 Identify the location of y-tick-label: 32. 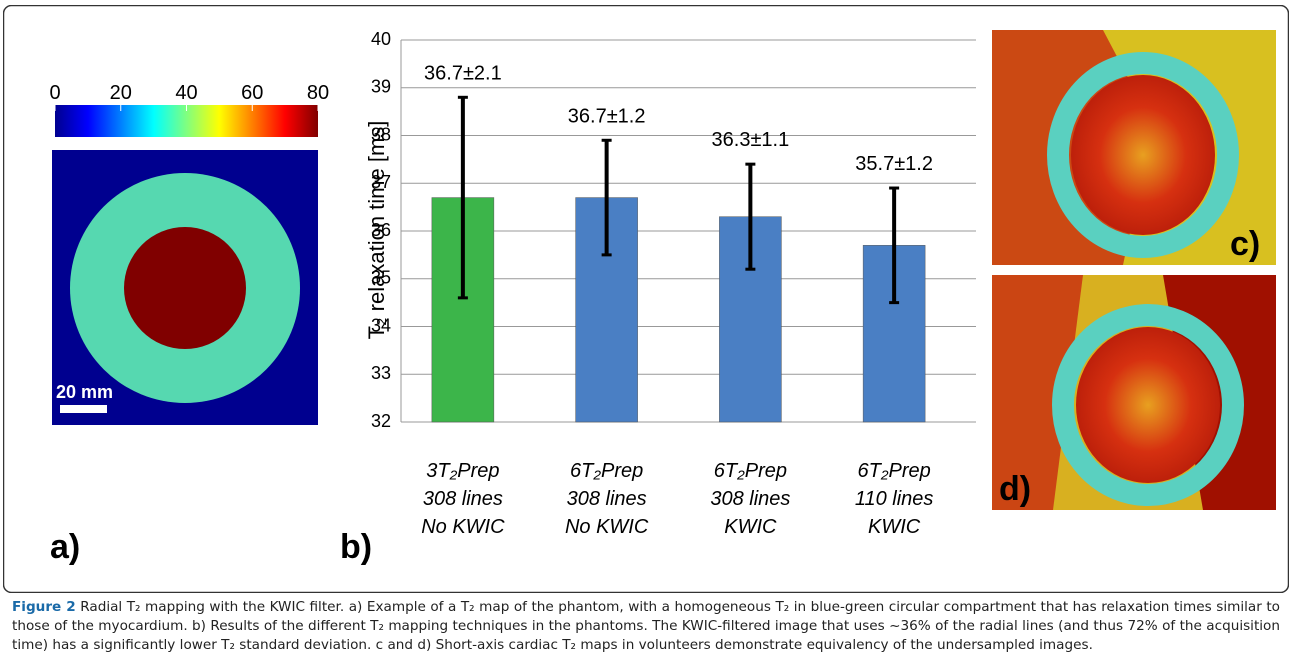
(381, 421).